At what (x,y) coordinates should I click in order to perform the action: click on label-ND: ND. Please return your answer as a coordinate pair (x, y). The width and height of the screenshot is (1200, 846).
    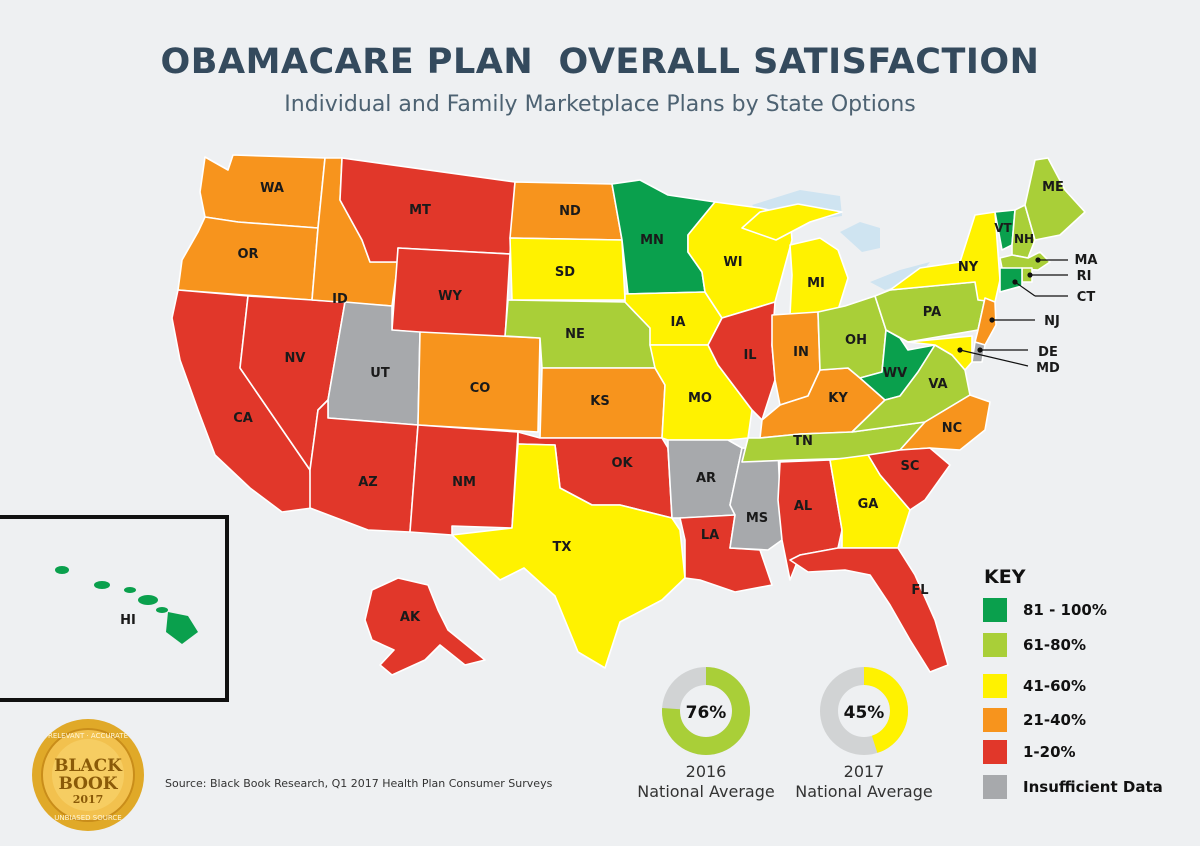
    Looking at the image, I should click on (570, 211).